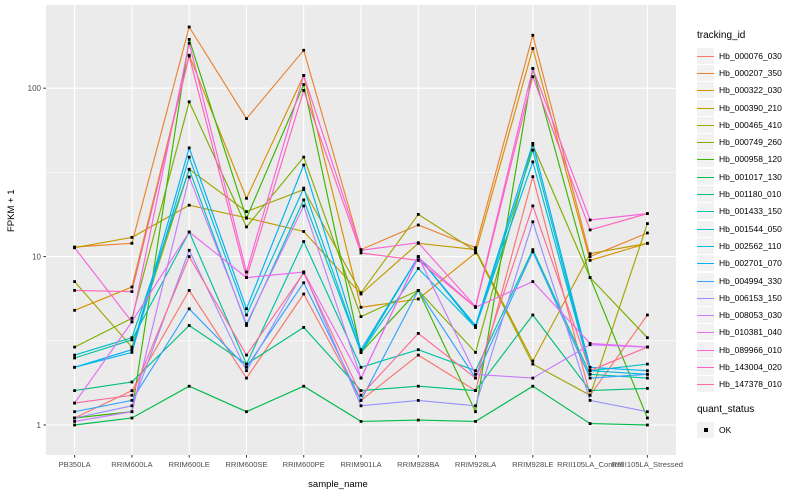 The width and height of the screenshot is (800, 500). Describe the element at coordinates (747, 349) in the screenshot. I see `legend-item-Hb_089966_010: Hb_089966_010` at that location.